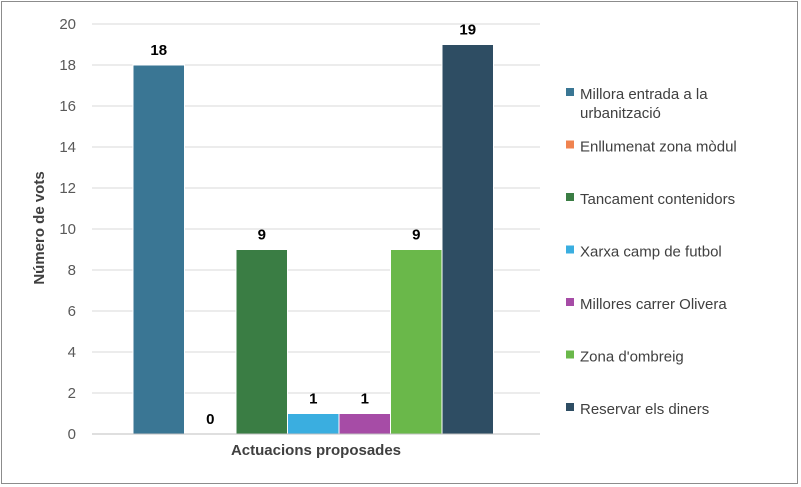  I want to click on y-axis-title: Número de vots, so click(39, 227).